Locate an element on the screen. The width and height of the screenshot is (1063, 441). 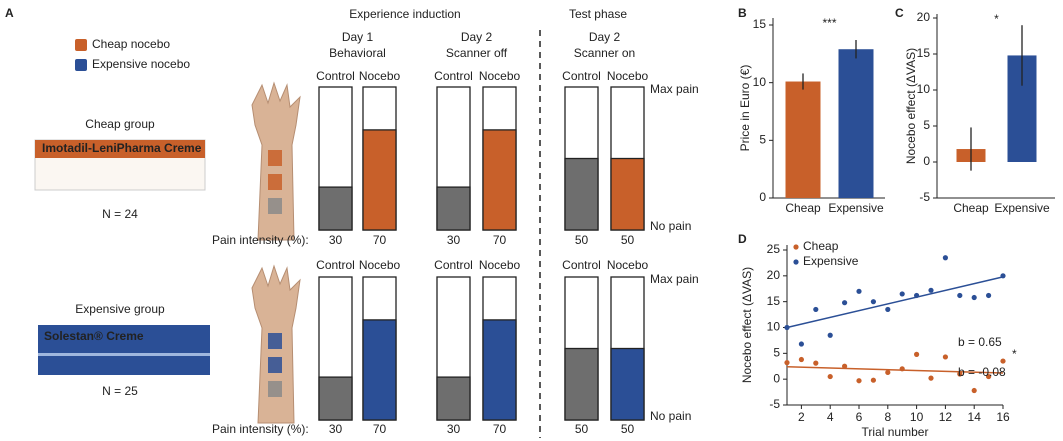
scale-max: Max pain is located at coordinates (674, 279).